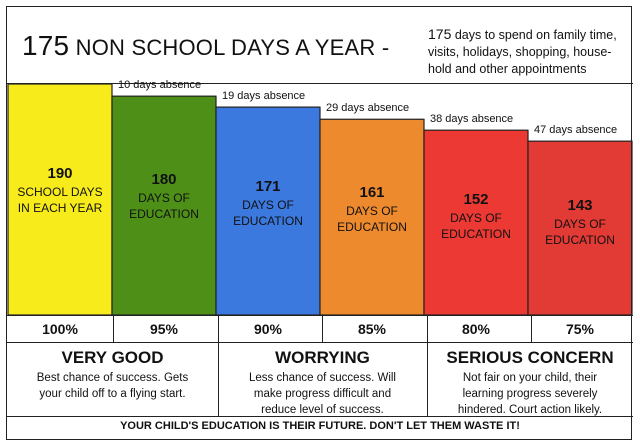  I want to click on band-title-serious-concern: SERIOUS CONCERN, so click(530, 357).